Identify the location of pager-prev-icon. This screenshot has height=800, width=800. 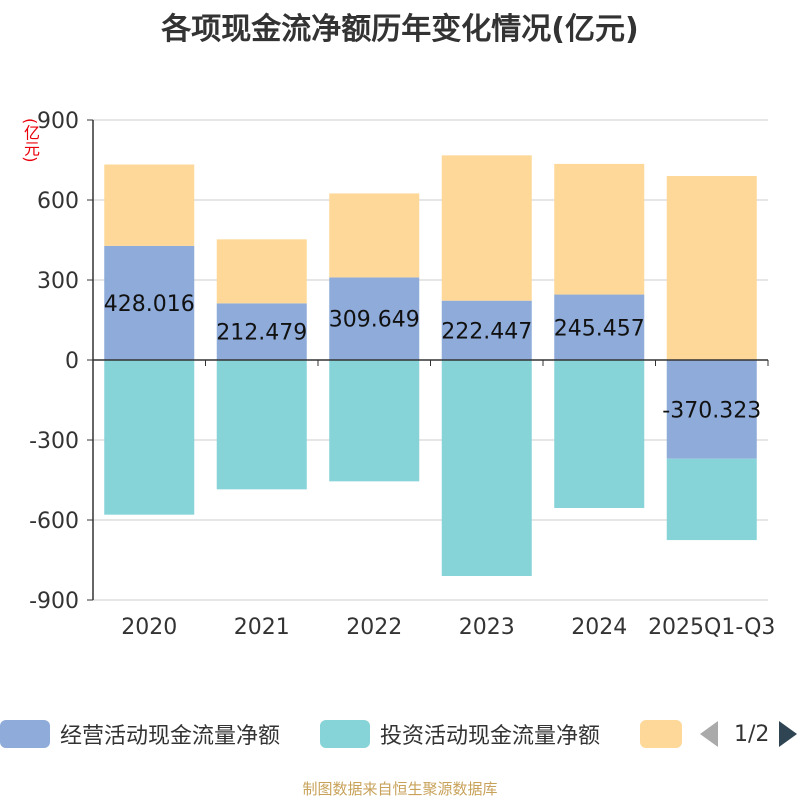
(709, 734).